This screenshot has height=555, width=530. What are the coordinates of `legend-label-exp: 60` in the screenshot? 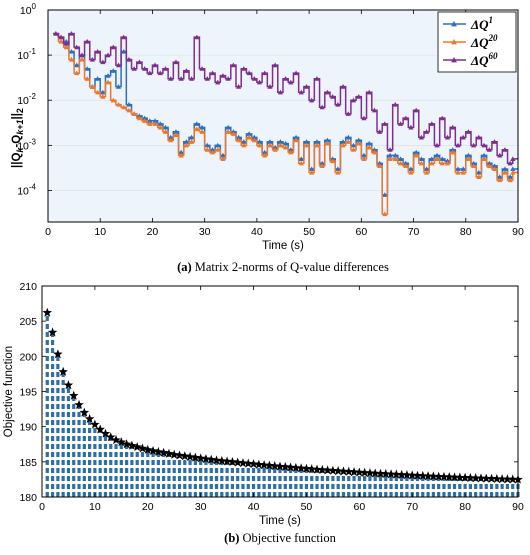 It's located at (494, 56).